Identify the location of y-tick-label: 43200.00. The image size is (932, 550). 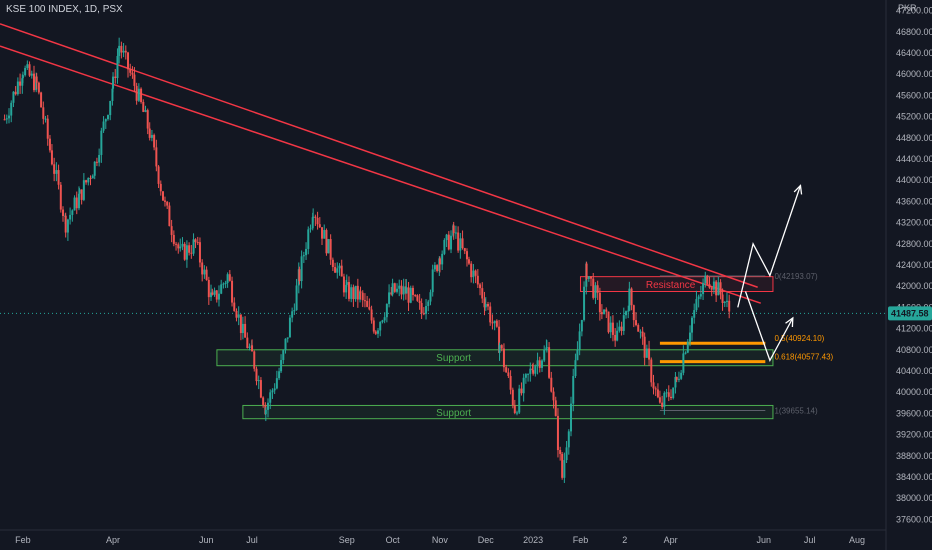
(914, 223).